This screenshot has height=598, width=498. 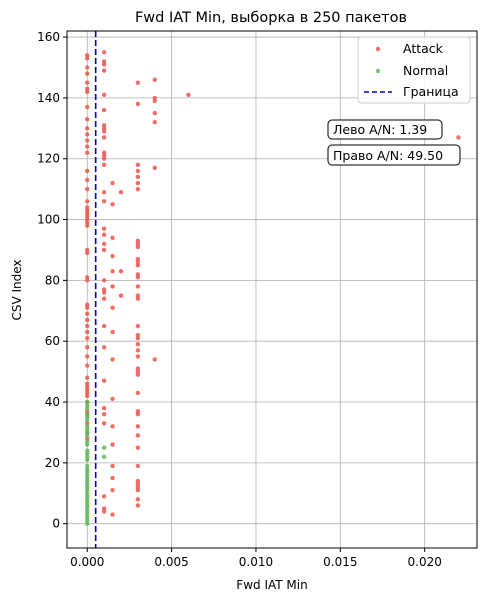 What do you see at coordinates (414, 70) in the screenshot?
I see `legend: Attack Normal Граница` at bounding box center [414, 70].